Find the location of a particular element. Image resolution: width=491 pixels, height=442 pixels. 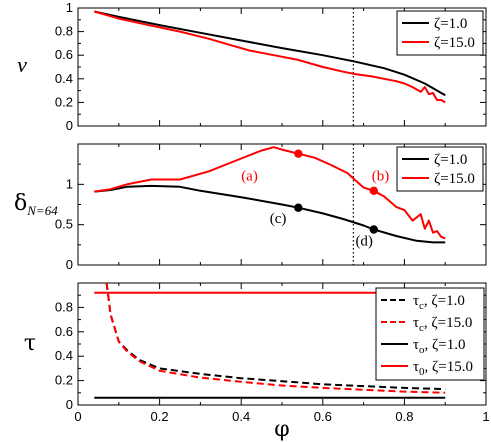

panel-tau-xtick-label: 0.8 is located at coordinates (404, 416).